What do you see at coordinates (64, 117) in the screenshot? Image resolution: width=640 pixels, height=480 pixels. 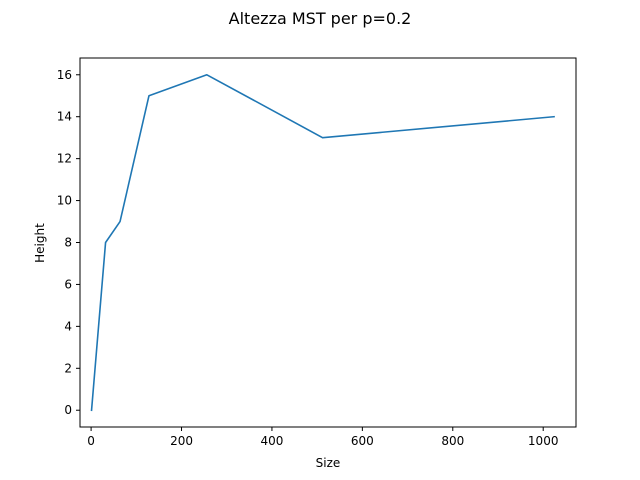 I see `y-tick-label: 14` at bounding box center [64, 117].